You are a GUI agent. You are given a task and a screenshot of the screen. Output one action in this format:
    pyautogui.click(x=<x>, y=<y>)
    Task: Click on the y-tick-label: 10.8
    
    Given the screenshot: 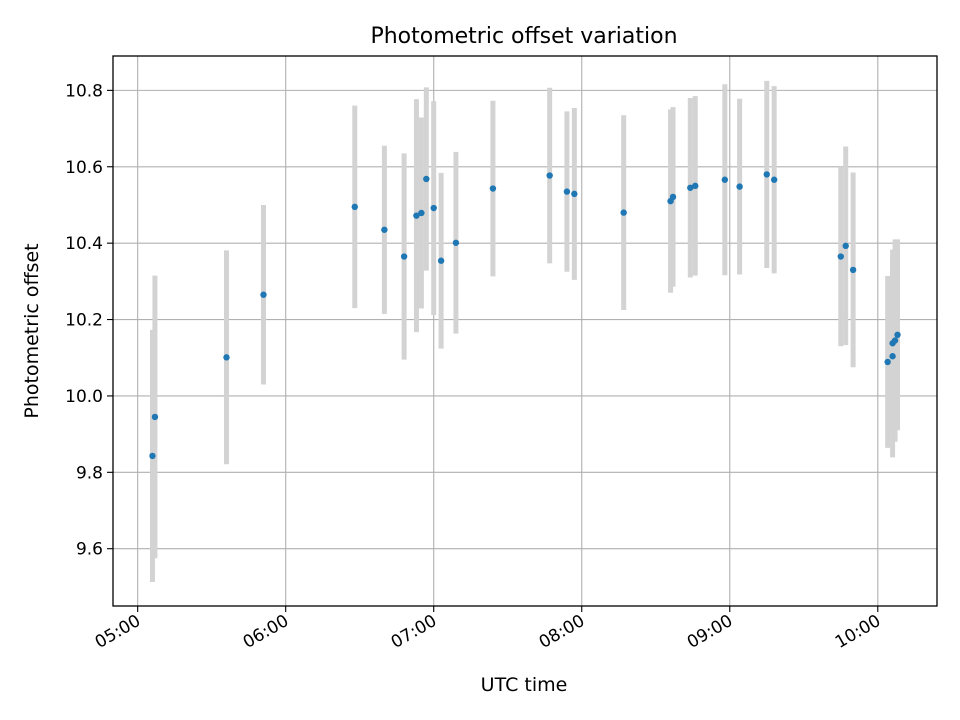 What is the action you would take?
    pyautogui.click(x=84, y=91)
    